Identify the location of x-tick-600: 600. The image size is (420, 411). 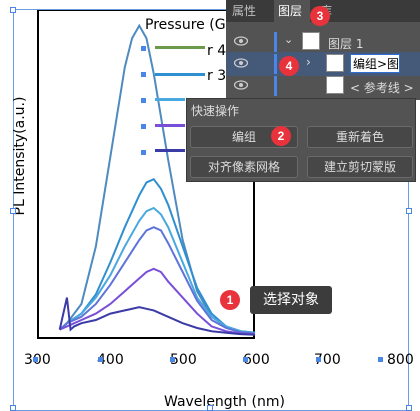
(256, 360).